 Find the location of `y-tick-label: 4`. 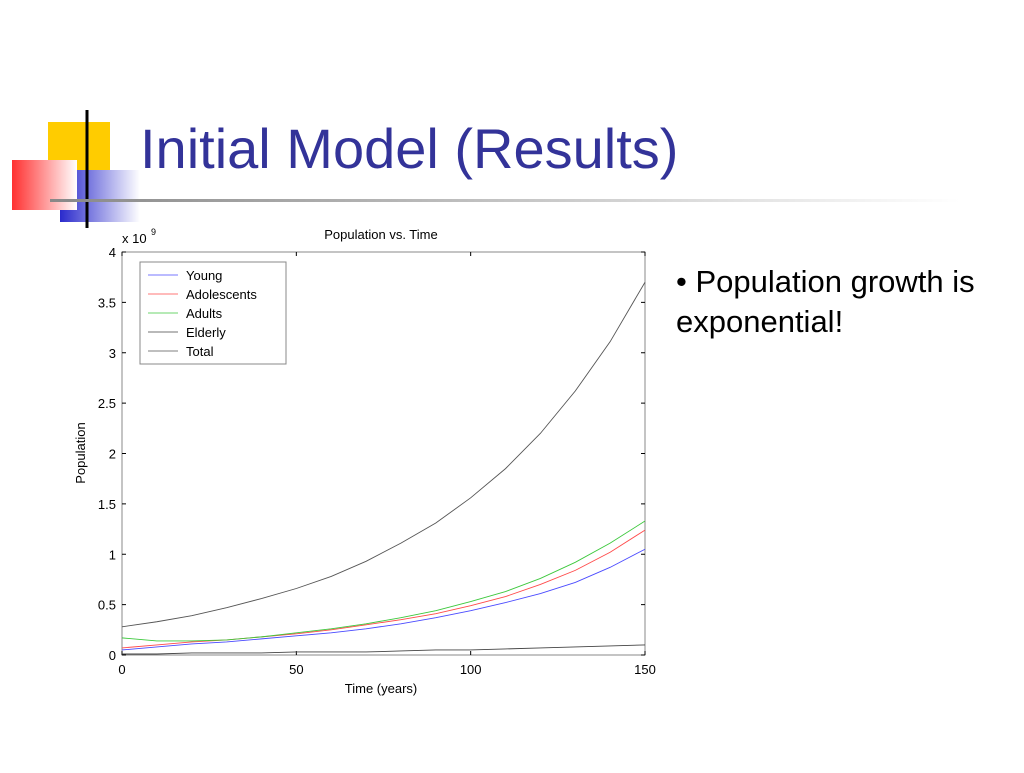

y-tick-label: 4 is located at coordinates (112, 252).